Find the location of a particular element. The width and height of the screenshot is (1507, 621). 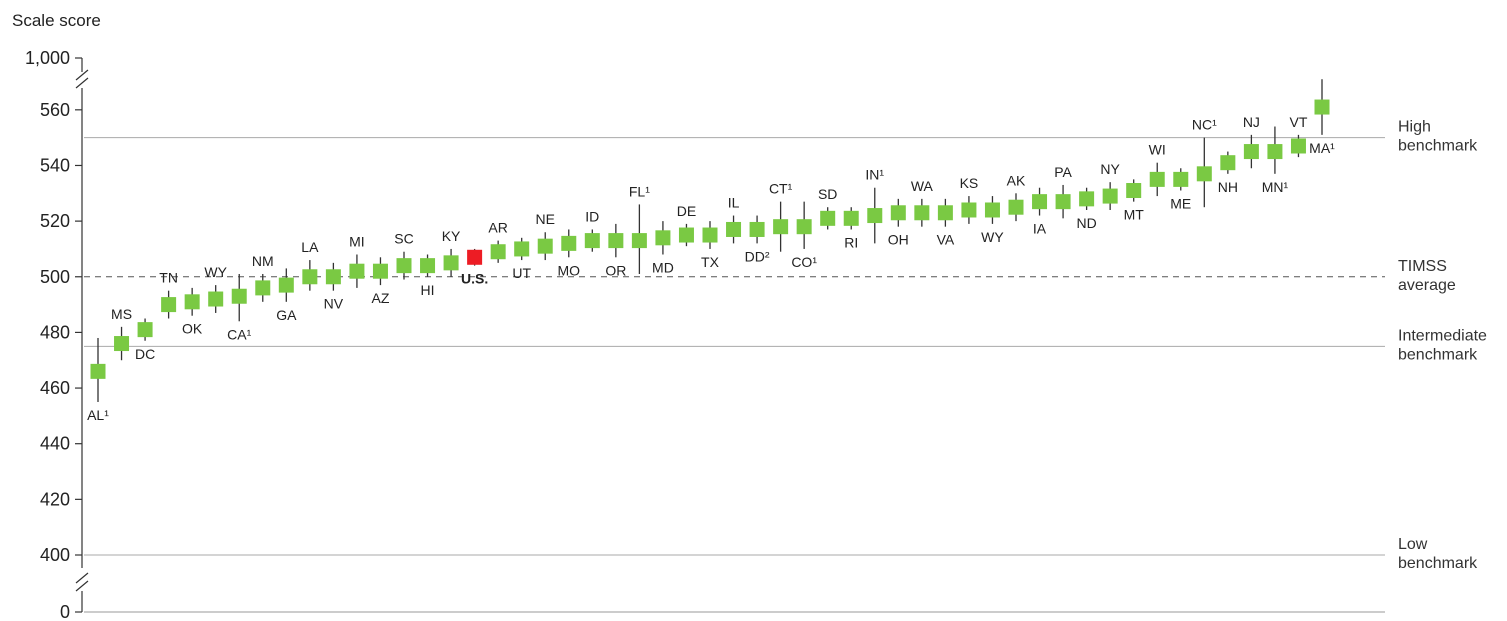

data-point: NY is located at coordinates (1110, 185).